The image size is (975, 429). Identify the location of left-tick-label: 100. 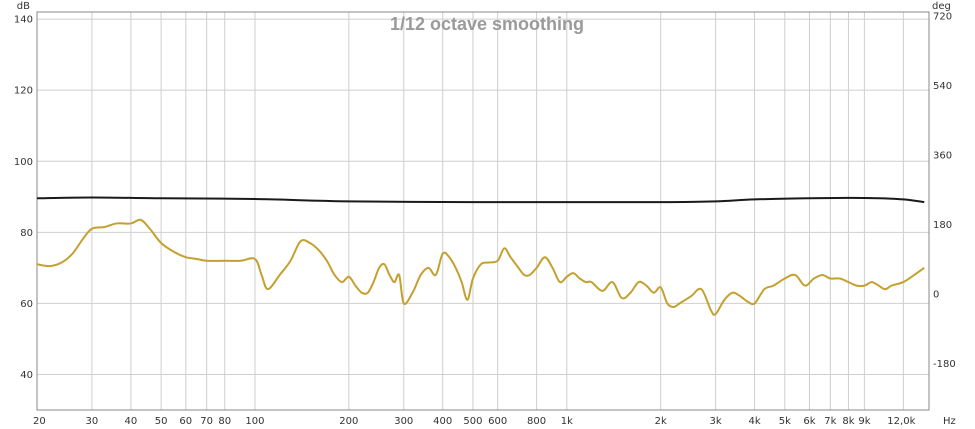
(23, 162).